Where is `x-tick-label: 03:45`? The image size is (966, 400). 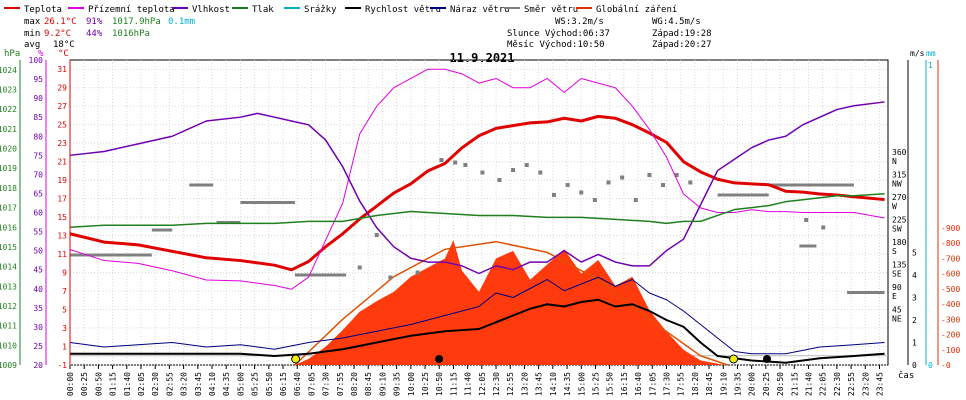 x-tick-label: 03:45 is located at coordinates (198, 384).